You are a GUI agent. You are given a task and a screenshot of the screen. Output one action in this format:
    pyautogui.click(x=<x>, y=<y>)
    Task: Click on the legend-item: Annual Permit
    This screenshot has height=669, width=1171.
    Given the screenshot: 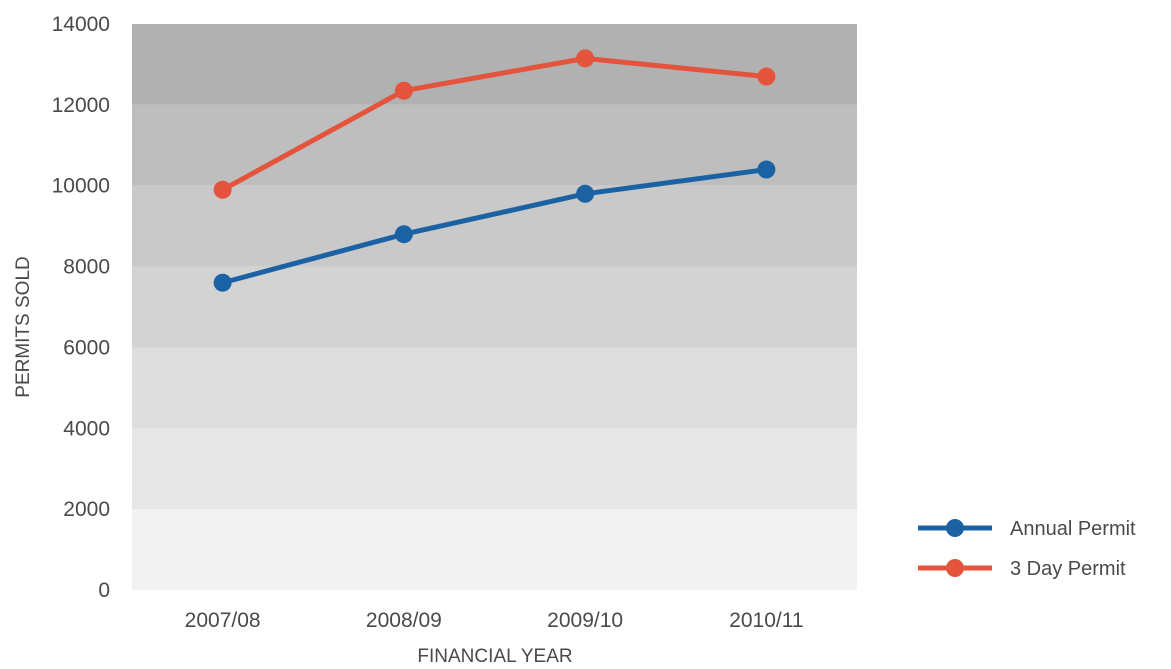 What is the action you would take?
    pyautogui.click(x=1027, y=529)
    